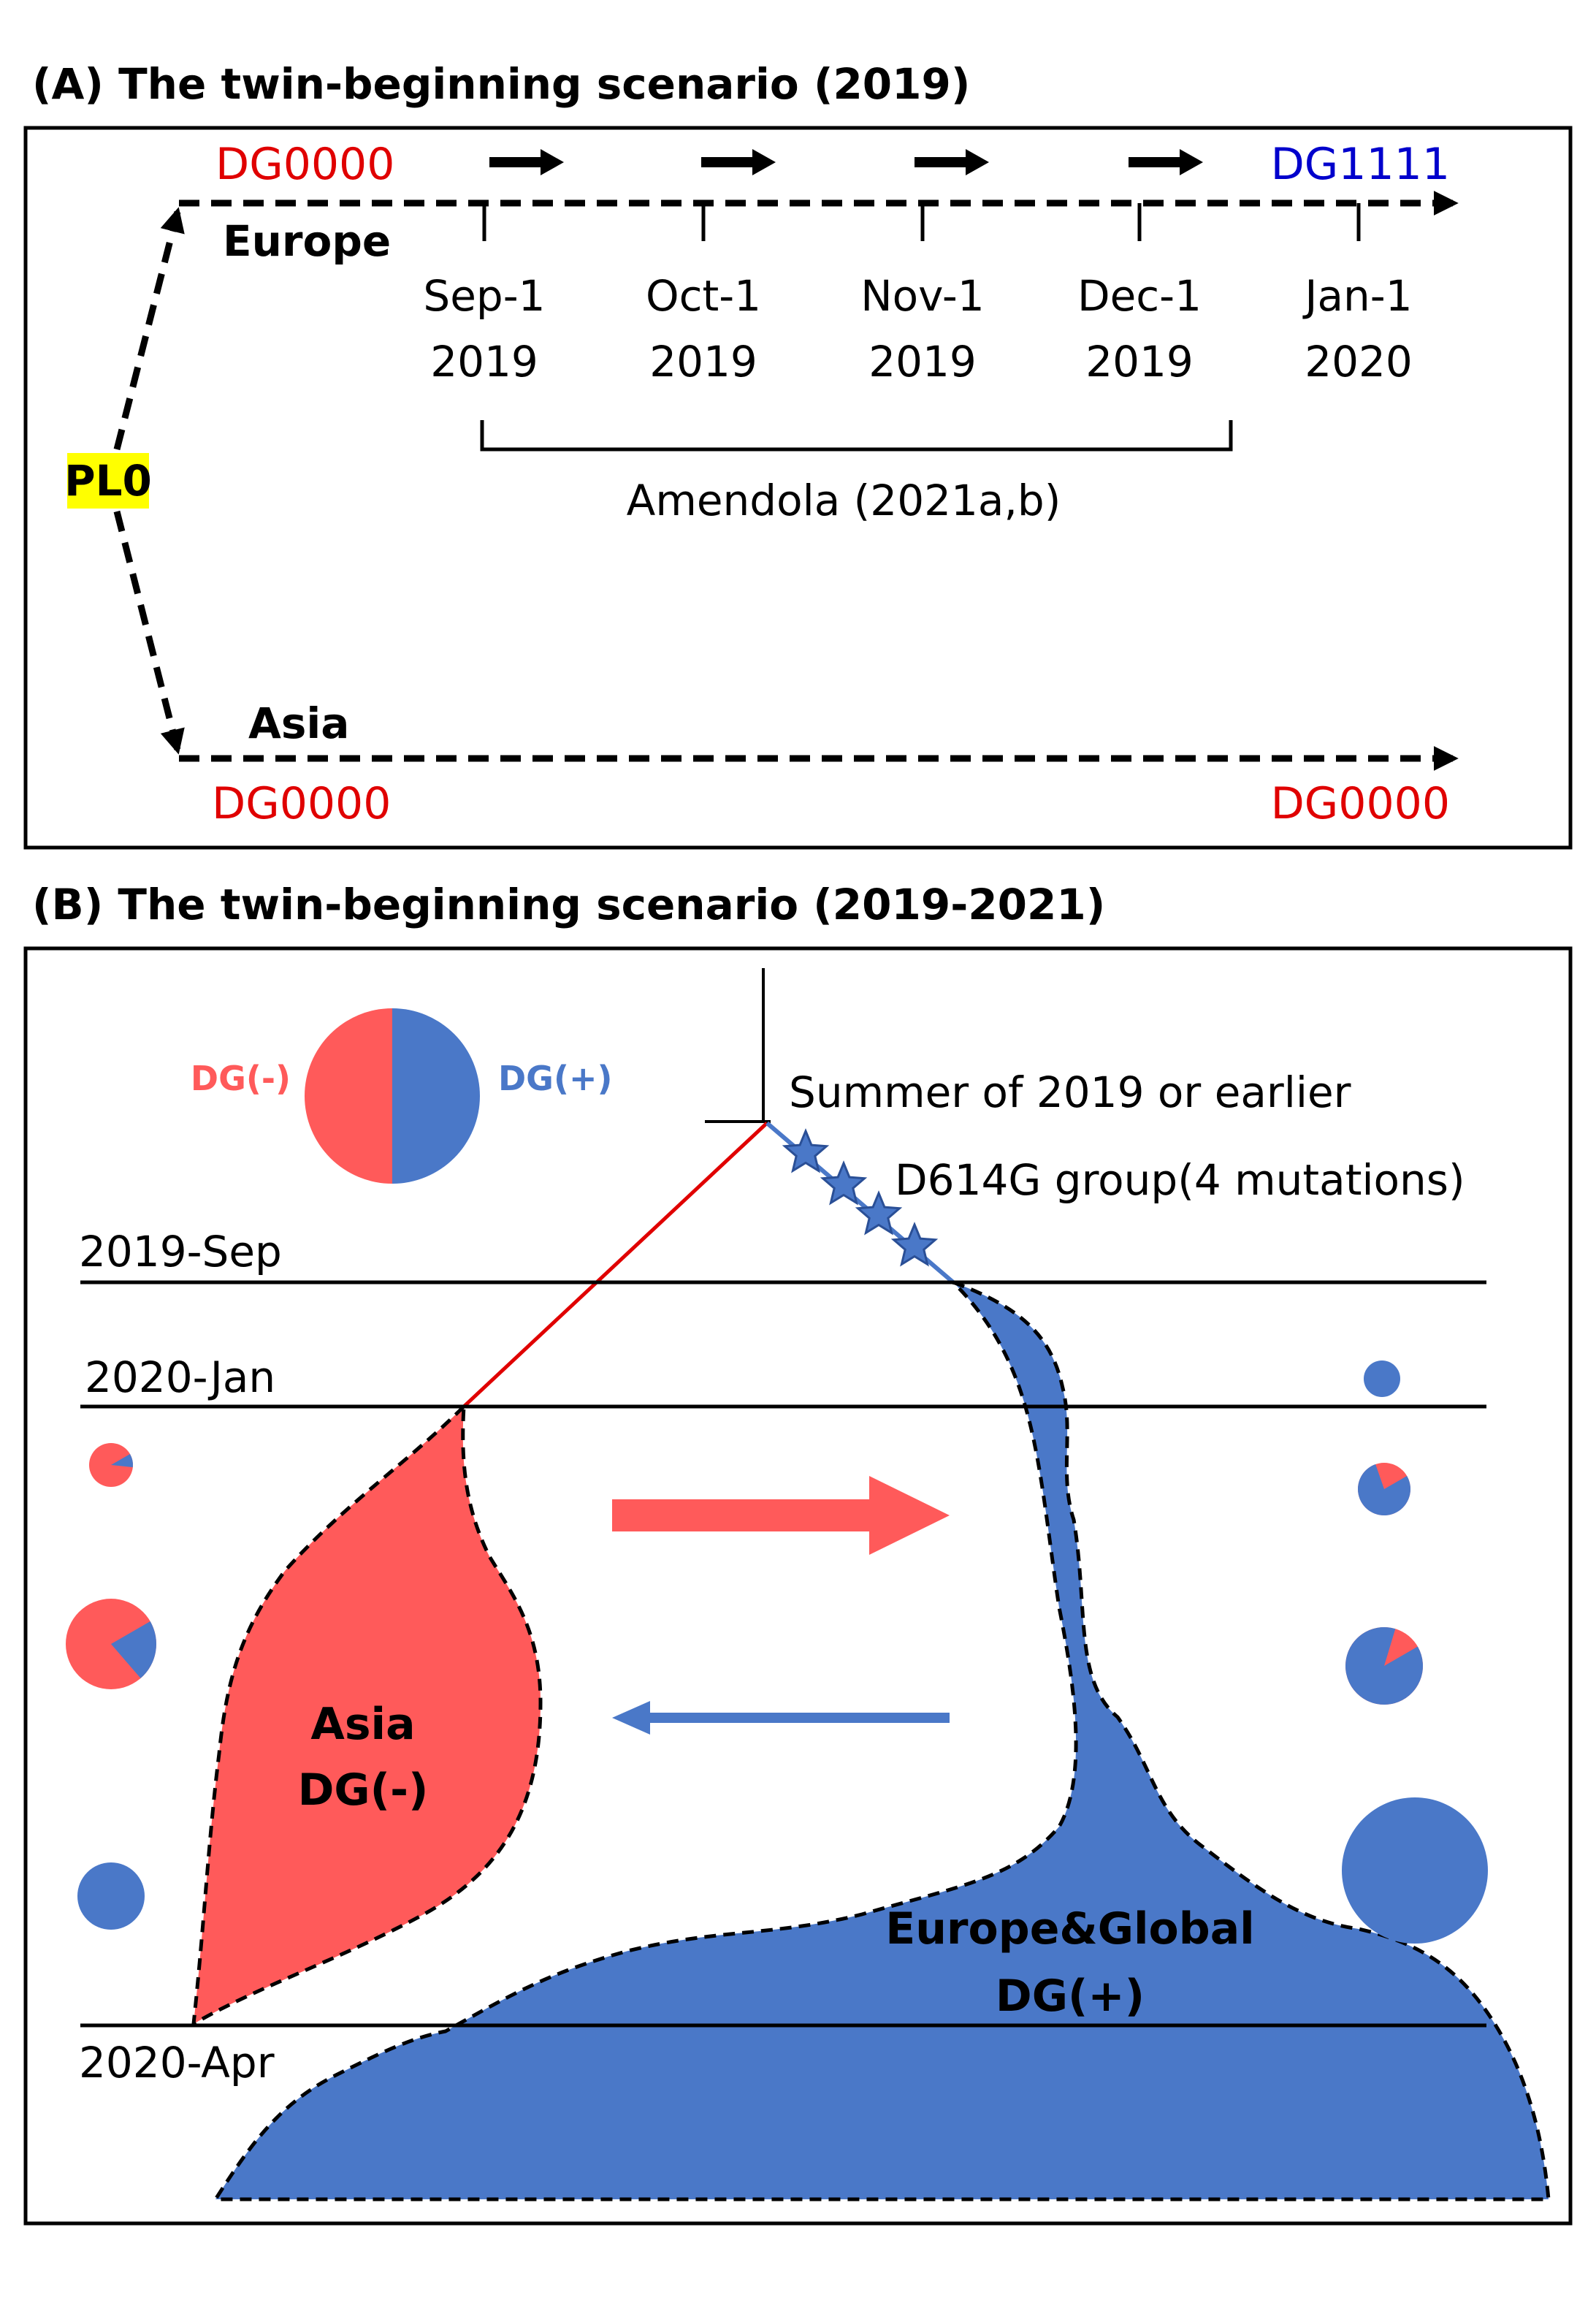 The width and height of the screenshot is (1596, 2314). Describe the element at coordinates (177, 2062) in the screenshot. I see `time-mark-2020-apr: 2020-Apr` at that location.